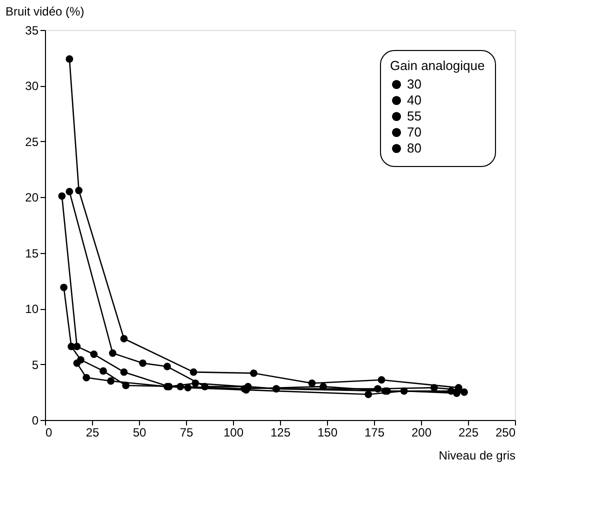 This screenshot has height=520, width=590. I want to click on y-tick-label: 35, so click(32, 31).